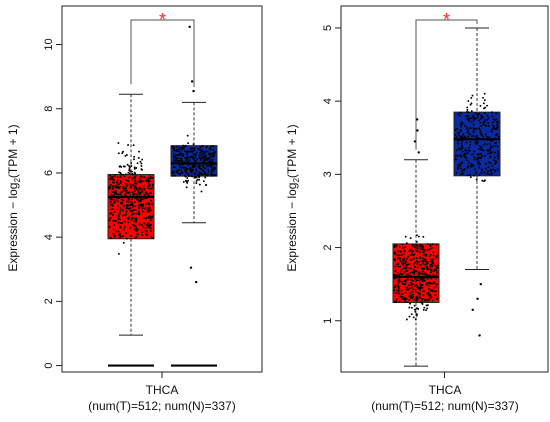 Image resolution: width=550 pixels, height=422 pixels. I want to click on y-tick-label: 1, so click(328, 321).